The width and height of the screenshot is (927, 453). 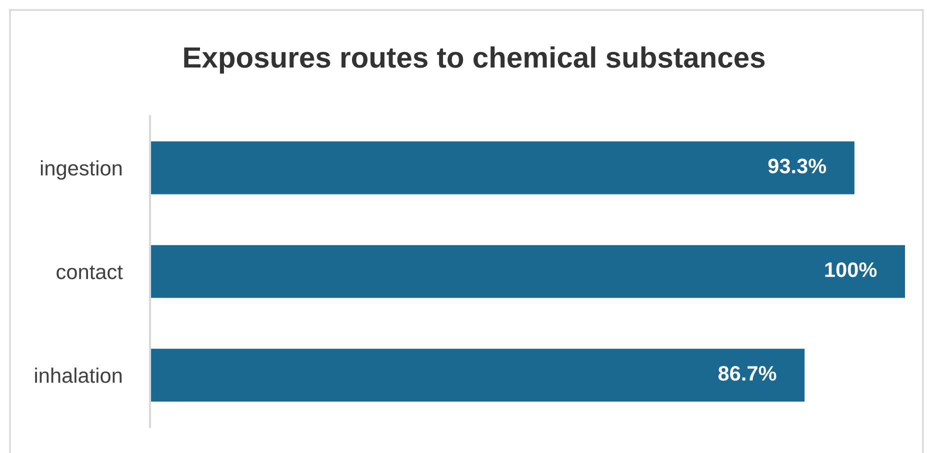 What do you see at coordinates (851, 270) in the screenshot?
I see `data-label: 100%` at bounding box center [851, 270].